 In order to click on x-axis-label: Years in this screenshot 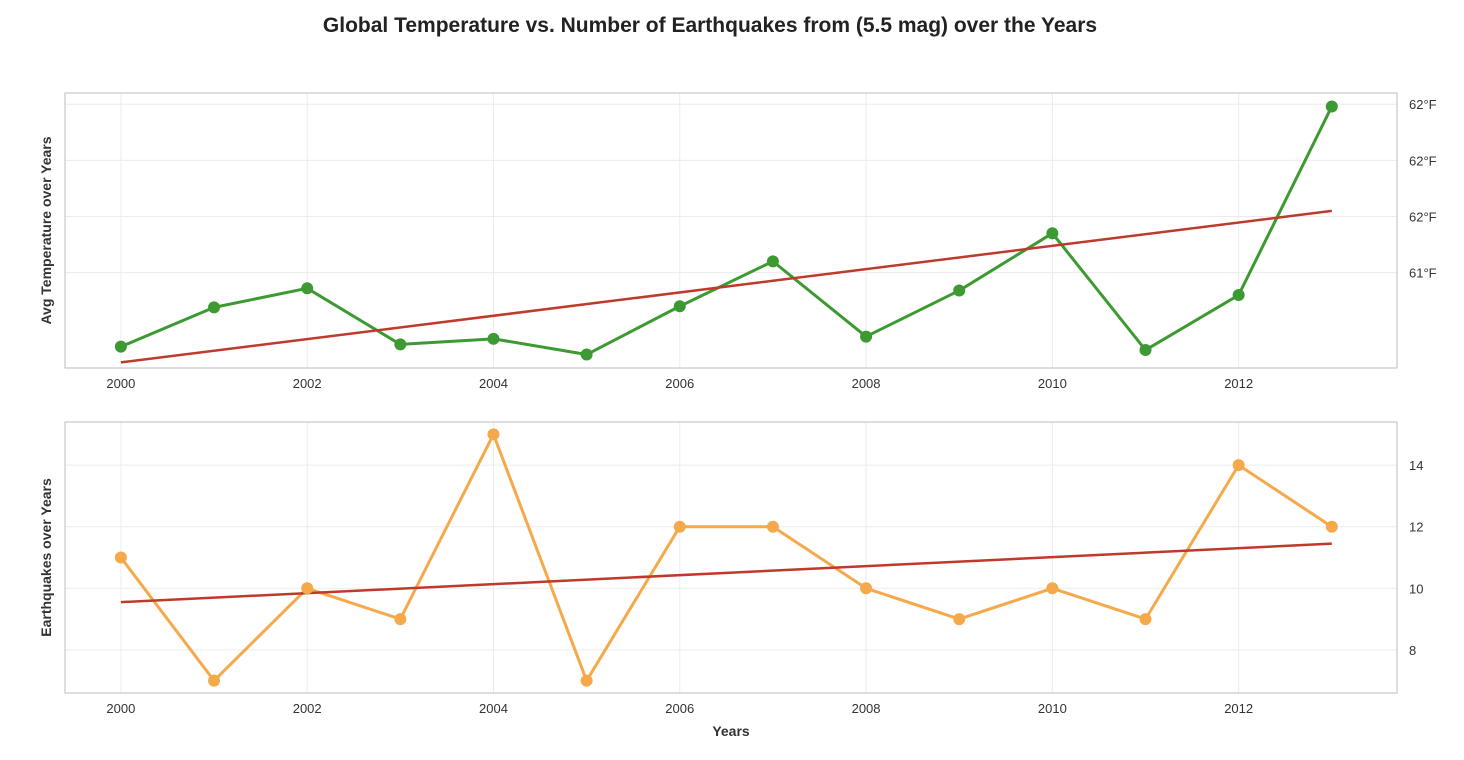, I will do `click(731, 731)`.